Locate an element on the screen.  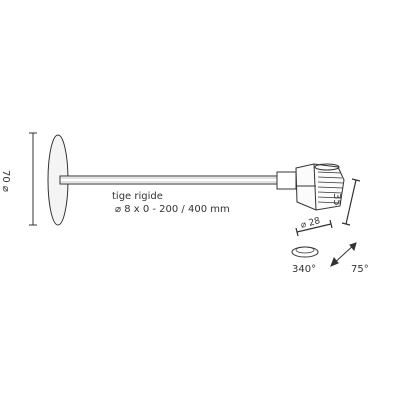
tilt-arc-icon is located at coordinates (343, 254).